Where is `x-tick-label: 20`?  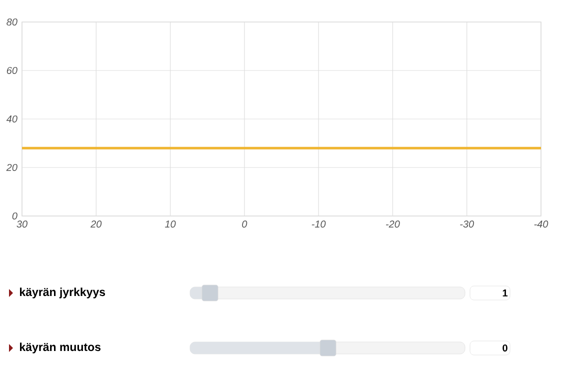 x-tick-label: 20 is located at coordinates (96, 224).